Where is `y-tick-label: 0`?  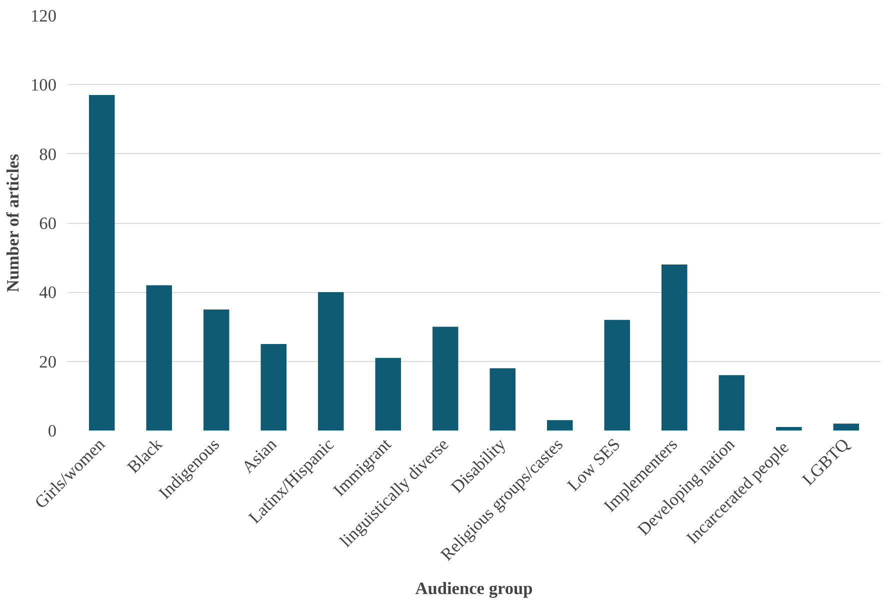
y-tick-label: 0 is located at coordinates (52, 431).